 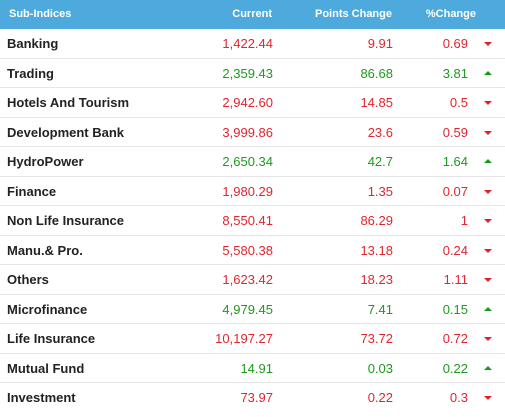 What do you see at coordinates (247, 250) in the screenshot?
I see `current-value: 5,580.38` at bounding box center [247, 250].